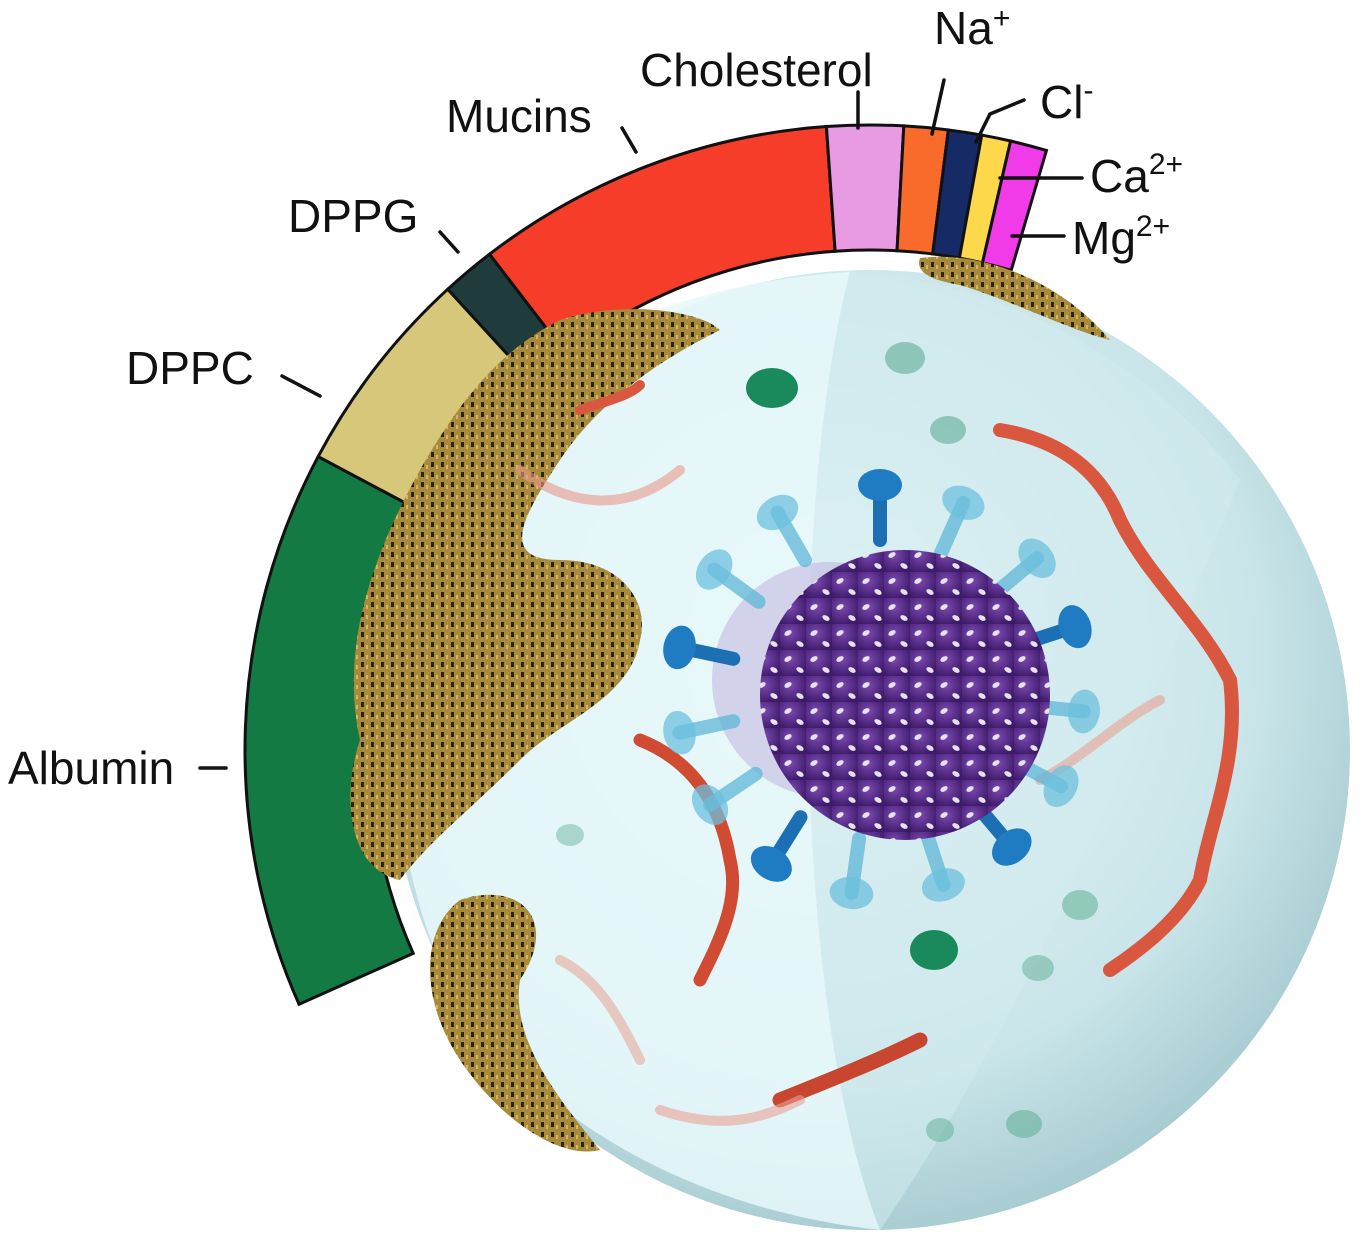  Describe the element at coordinates (535, 595) in the screenshot. I see `surfactant-layer-left` at that location.